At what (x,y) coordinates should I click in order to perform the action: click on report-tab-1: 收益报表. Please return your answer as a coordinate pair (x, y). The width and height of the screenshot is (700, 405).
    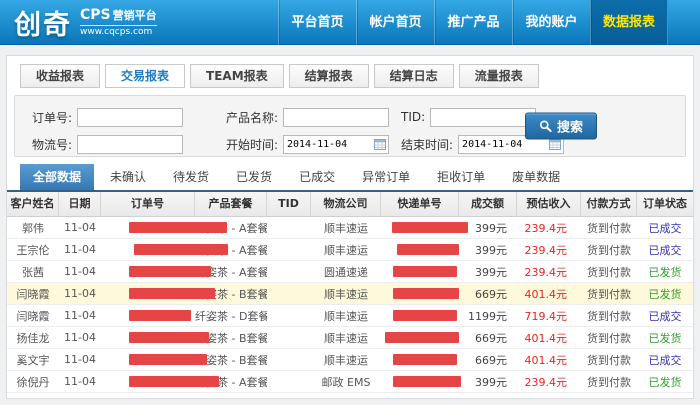
    Looking at the image, I should click on (60, 76).